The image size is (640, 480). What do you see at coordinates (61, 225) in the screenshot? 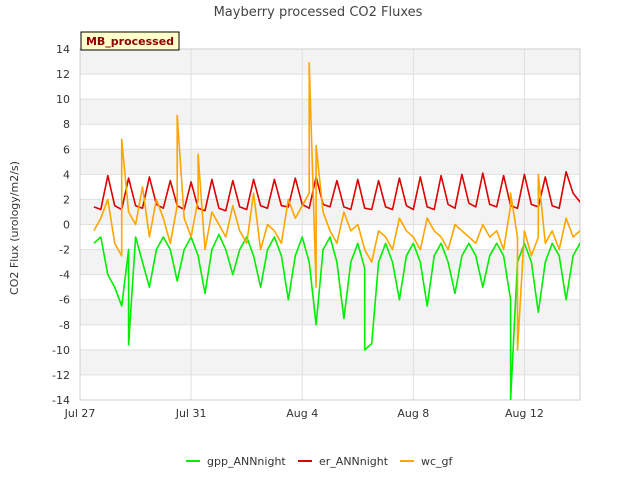
I see `y-axis: -14 -12 -10 -8 -6 -4 -2 0 2 4 6 8 10 12 14` at bounding box center [61, 225].